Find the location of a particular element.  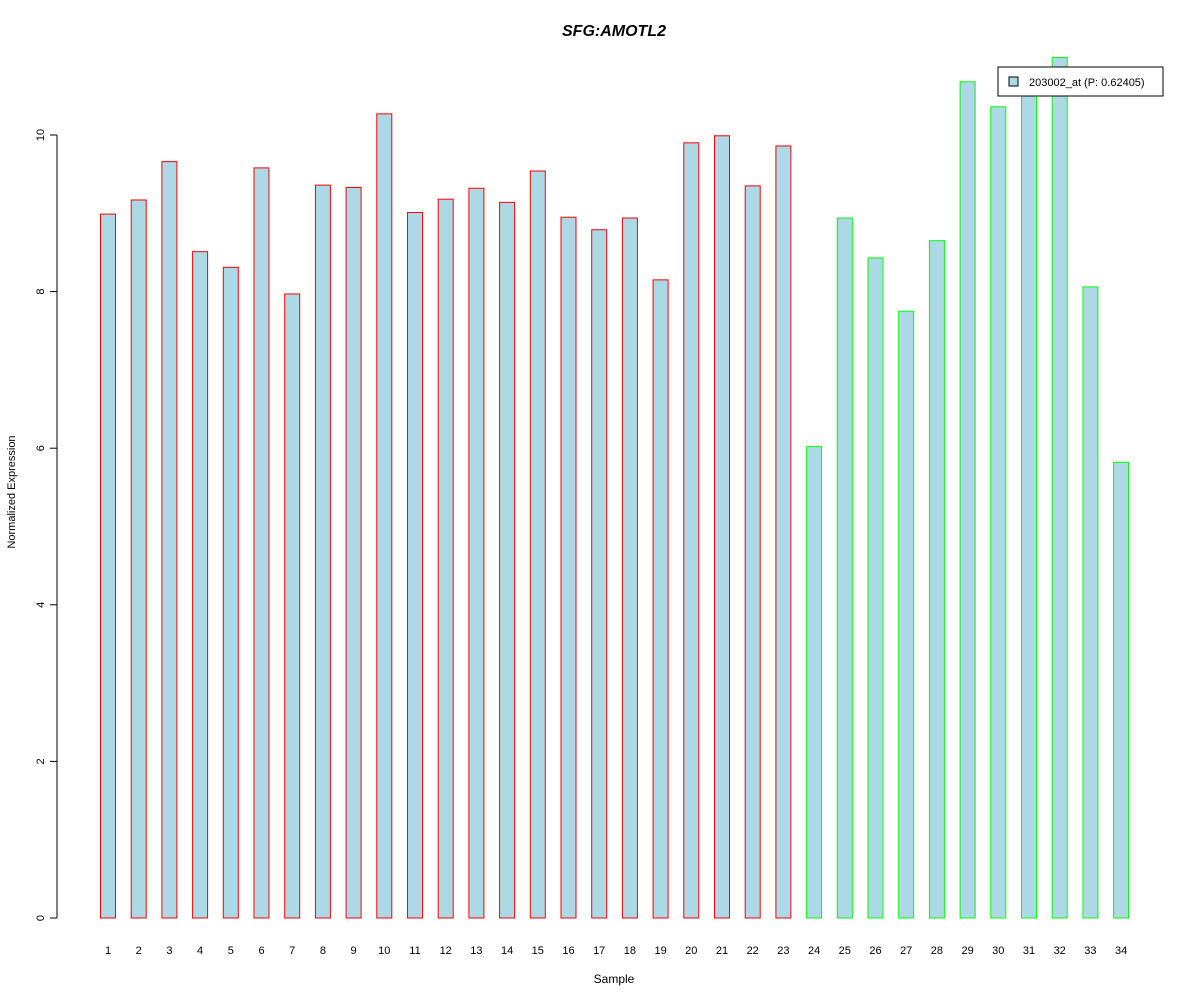

x-tick-label: 25 is located at coordinates (845, 951).